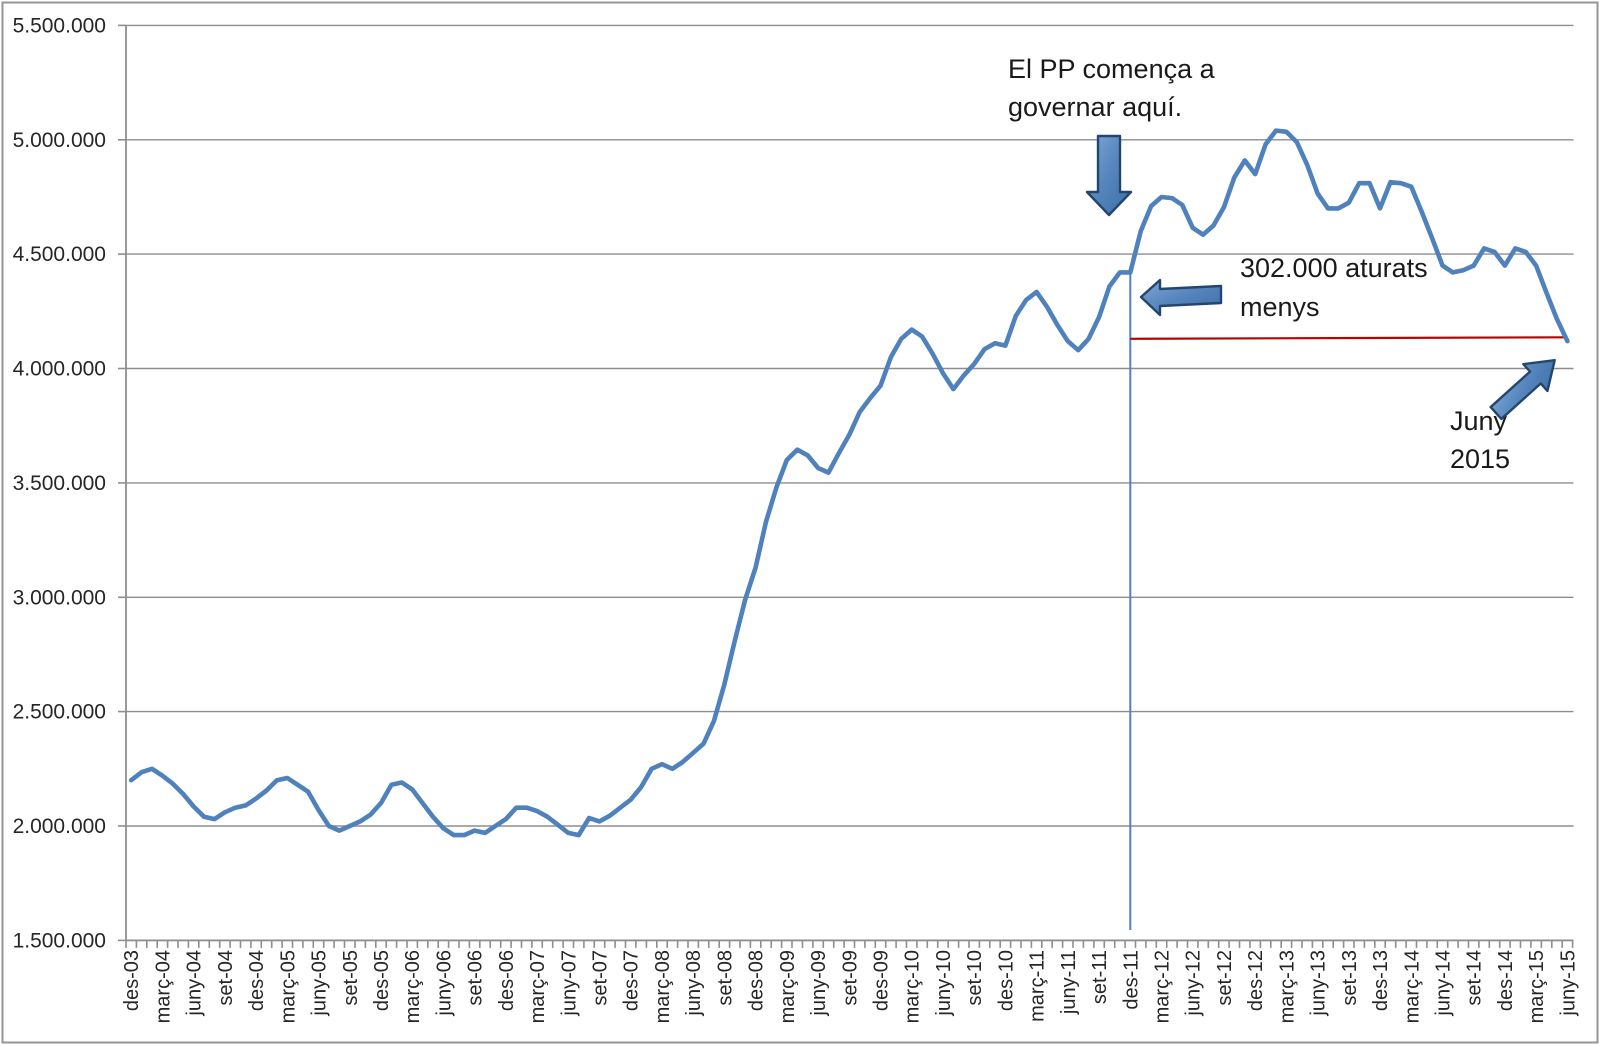 The width and height of the screenshot is (1600, 1045). I want to click on svg-text: juny-09, so click(819, 983).